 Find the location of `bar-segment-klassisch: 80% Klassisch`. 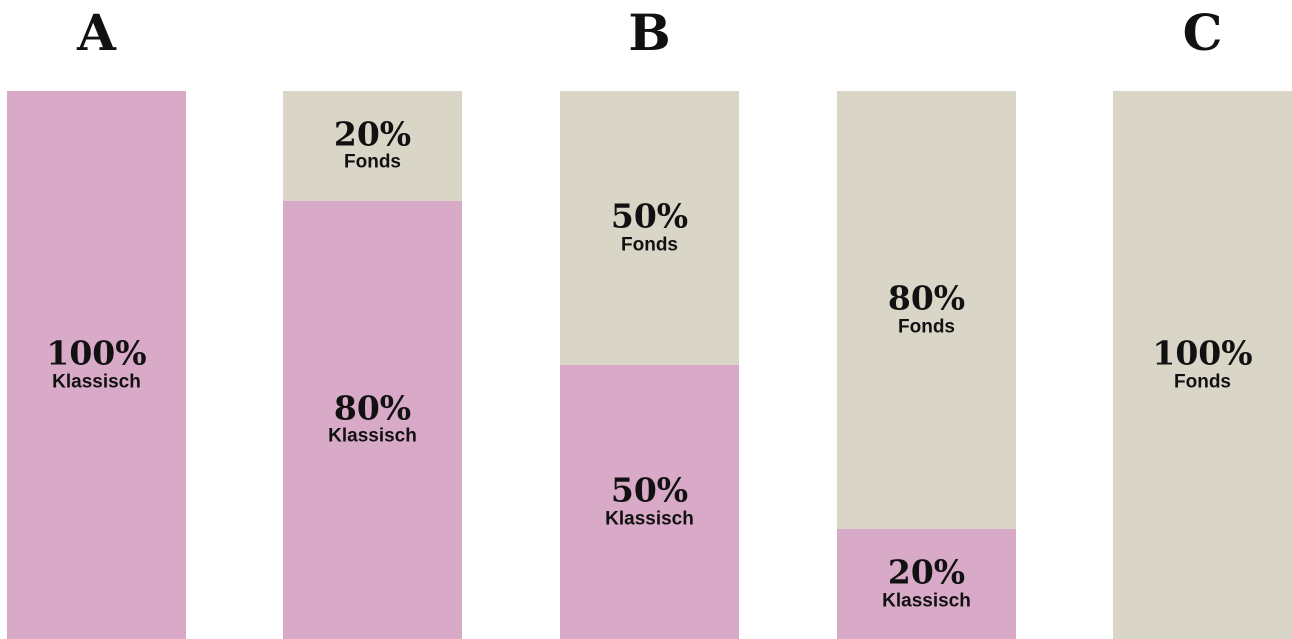

bar-segment-klassisch: 80% Klassisch is located at coordinates (372, 419).